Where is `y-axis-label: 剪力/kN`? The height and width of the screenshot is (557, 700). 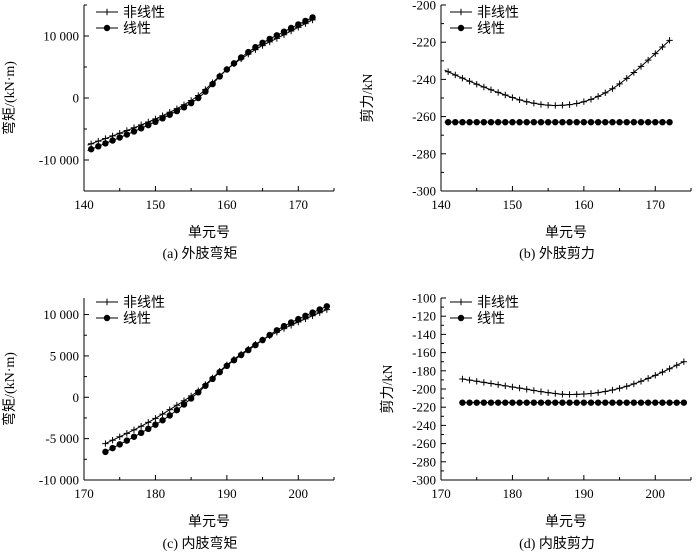
y-axis-label: 剪力/kN is located at coordinates (388, 389).